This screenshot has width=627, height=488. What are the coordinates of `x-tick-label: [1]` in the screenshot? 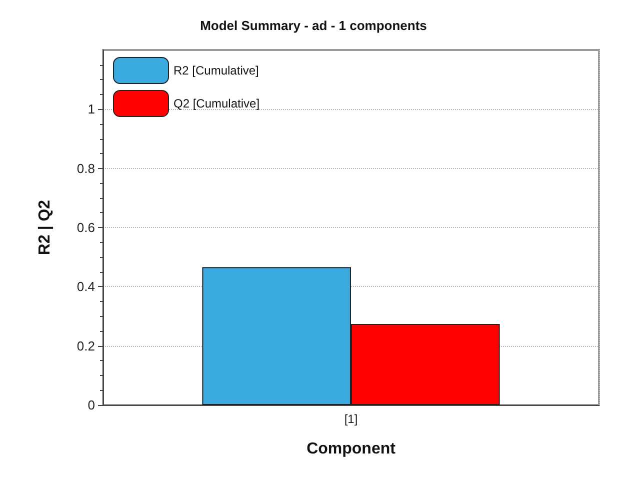 It's located at (351, 419).